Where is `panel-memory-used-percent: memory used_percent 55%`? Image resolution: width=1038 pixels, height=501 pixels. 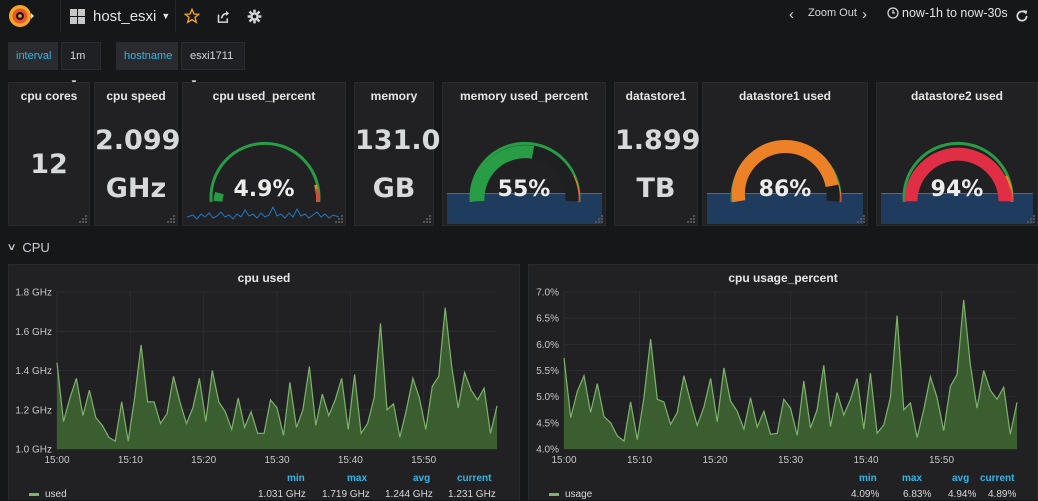
panel-memory-used-percent: memory used_percent 55% is located at coordinates (524, 154).